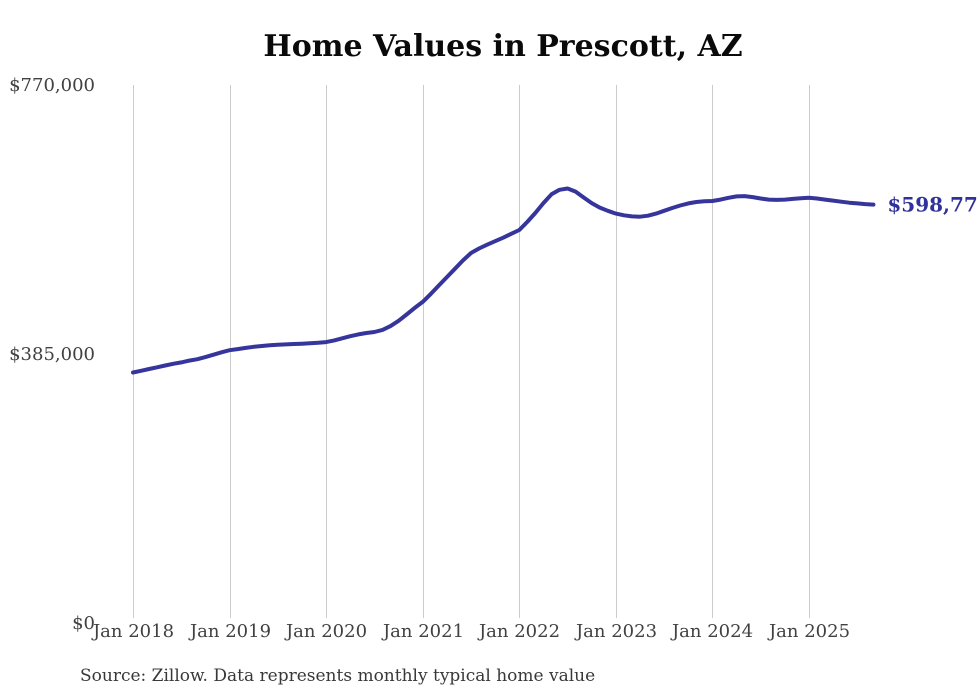 The height and width of the screenshot is (699, 980). Describe the element at coordinates (518, 631) in the screenshot. I see `x-axis-label: Jan 2022` at that location.